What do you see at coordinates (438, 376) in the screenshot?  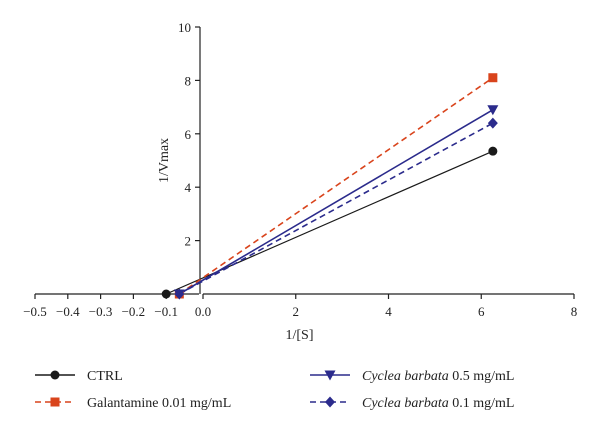 I see `legend-label: Cyclea barbata 0.5 mg/mL` at bounding box center [438, 376].